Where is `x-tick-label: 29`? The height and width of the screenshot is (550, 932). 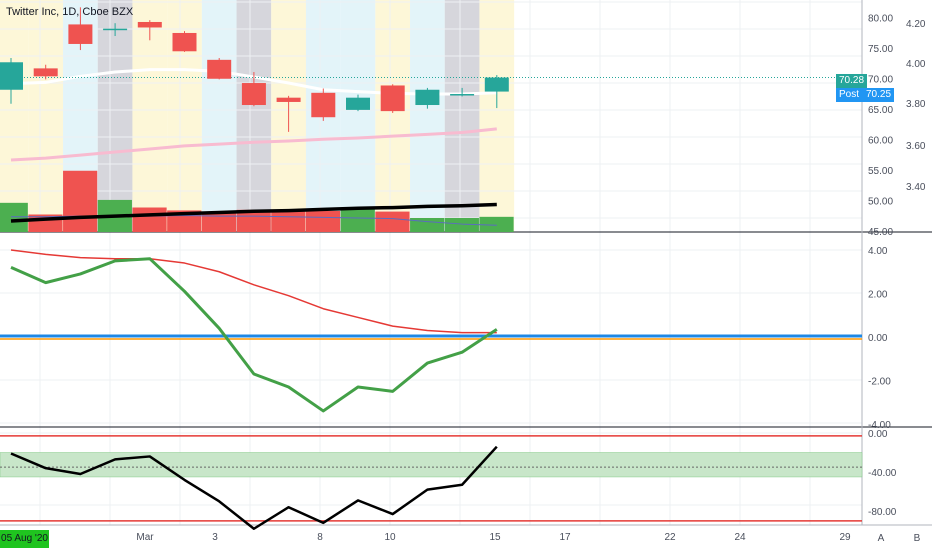
x-tick-label: 29 is located at coordinates (845, 537).